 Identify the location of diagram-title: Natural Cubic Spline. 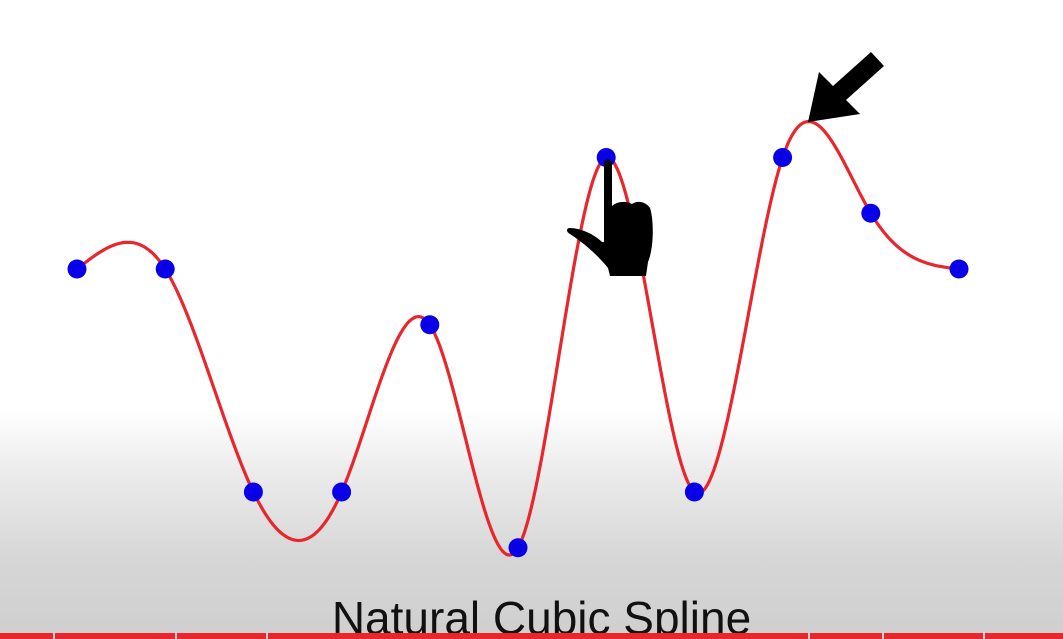
(541, 615).